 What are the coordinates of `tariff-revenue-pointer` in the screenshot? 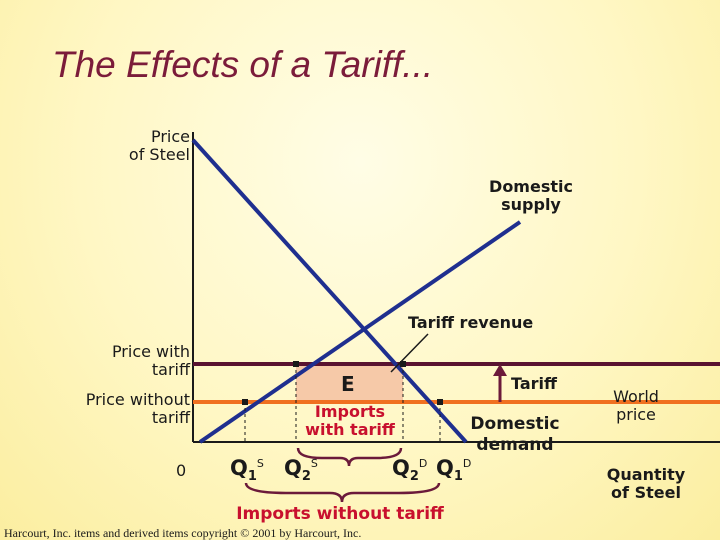 It's located at (409, 353).